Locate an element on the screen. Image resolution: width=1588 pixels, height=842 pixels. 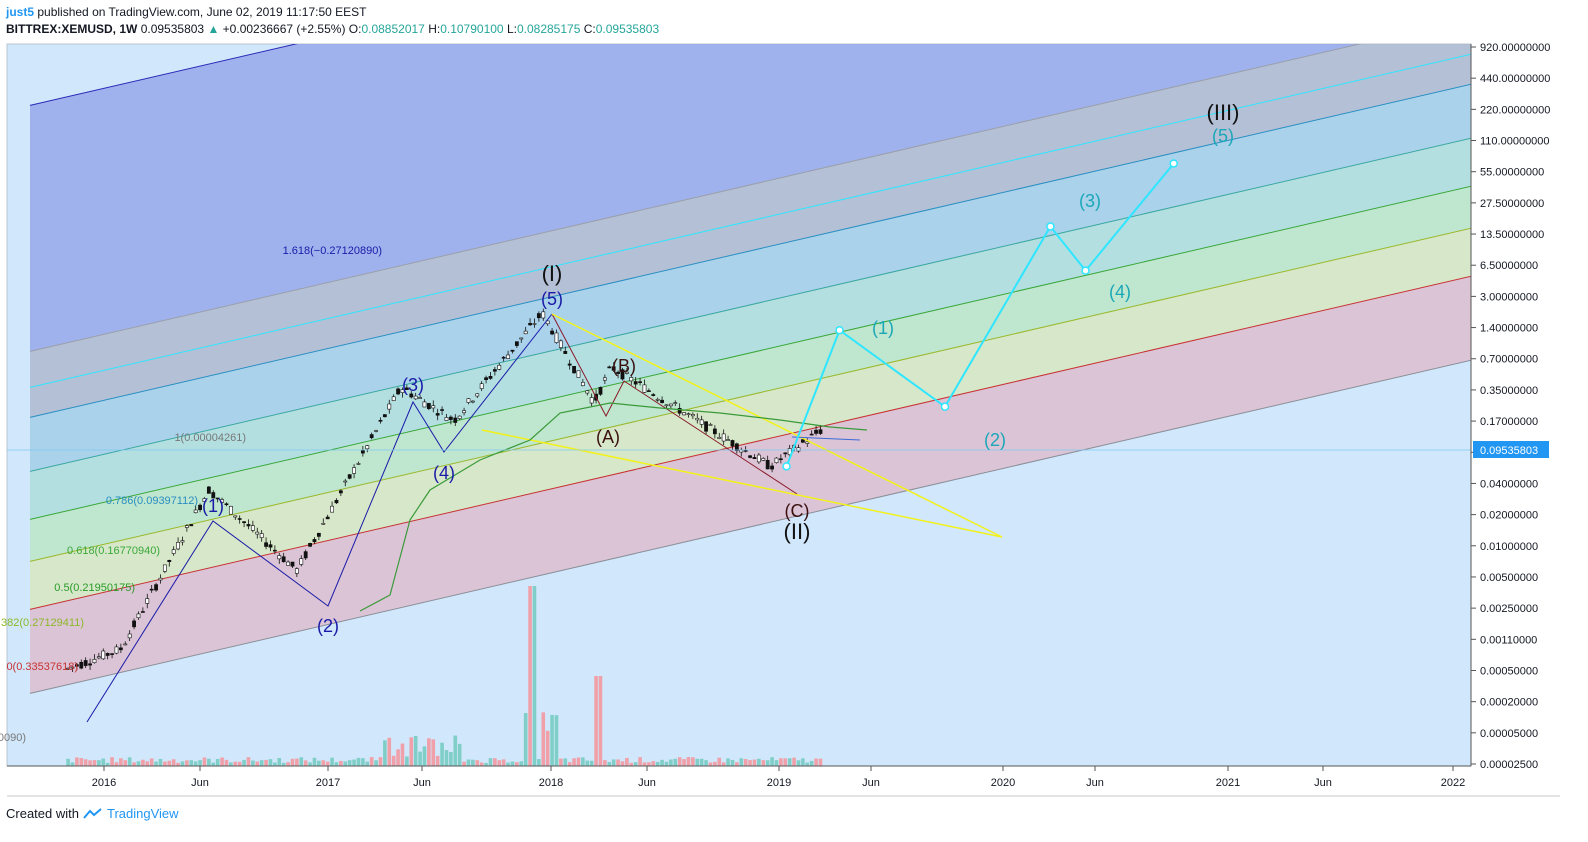
wave-label: (C) is located at coordinates (797, 511).